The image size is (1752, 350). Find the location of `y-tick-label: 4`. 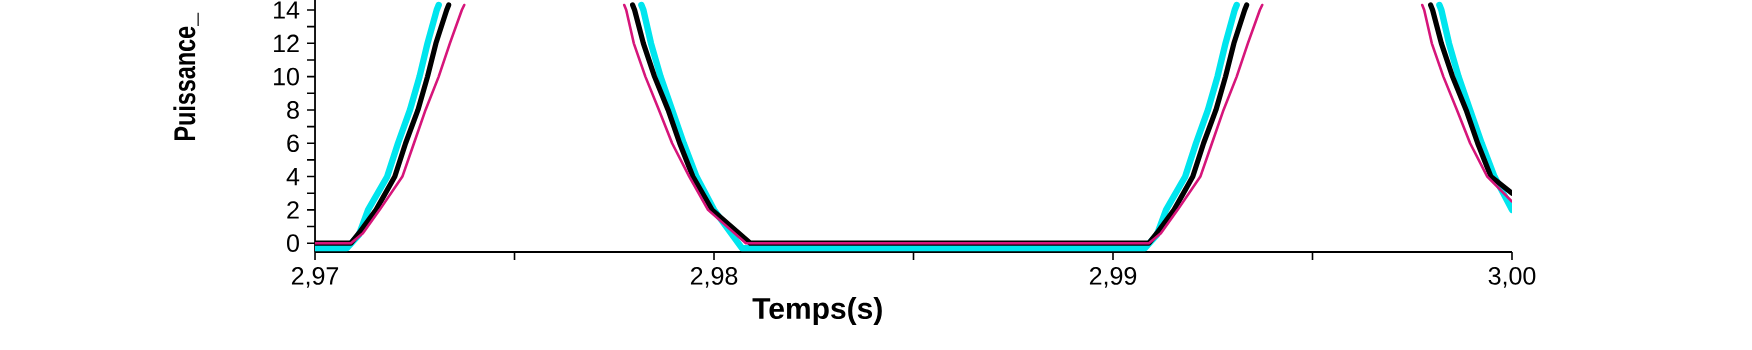

y-tick-label: 4 is located at coordinates (293, 176).